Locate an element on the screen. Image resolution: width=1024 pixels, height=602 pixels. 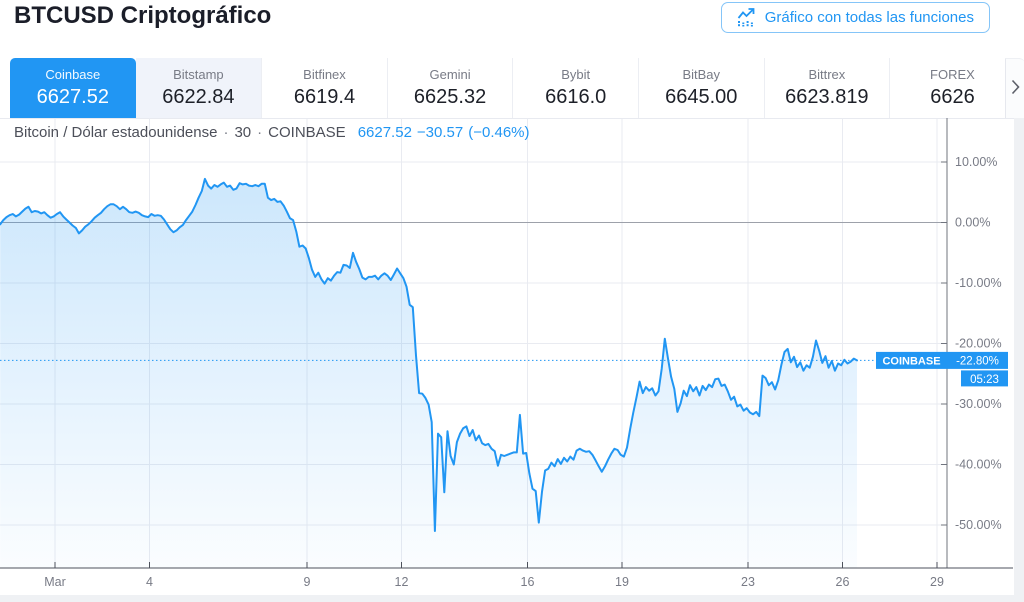
y-axis-label: -40.00% is located at coordinates (978, 465).